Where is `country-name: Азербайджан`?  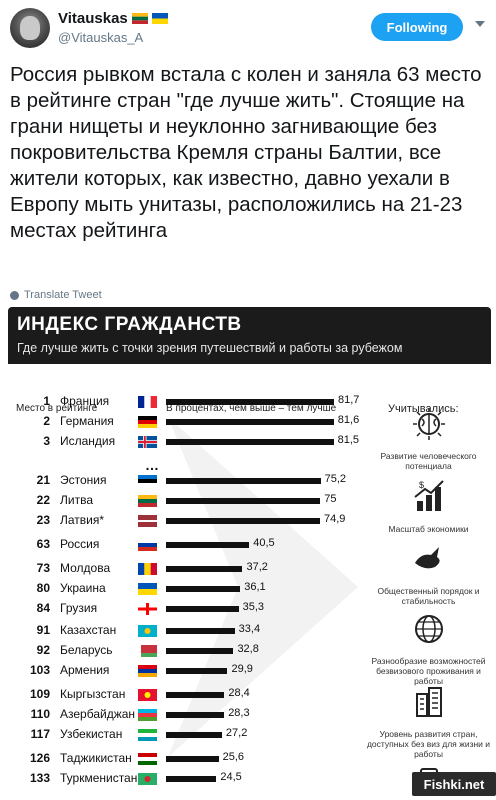
country-name: Азербайджан is located at coordinates (98, 714).